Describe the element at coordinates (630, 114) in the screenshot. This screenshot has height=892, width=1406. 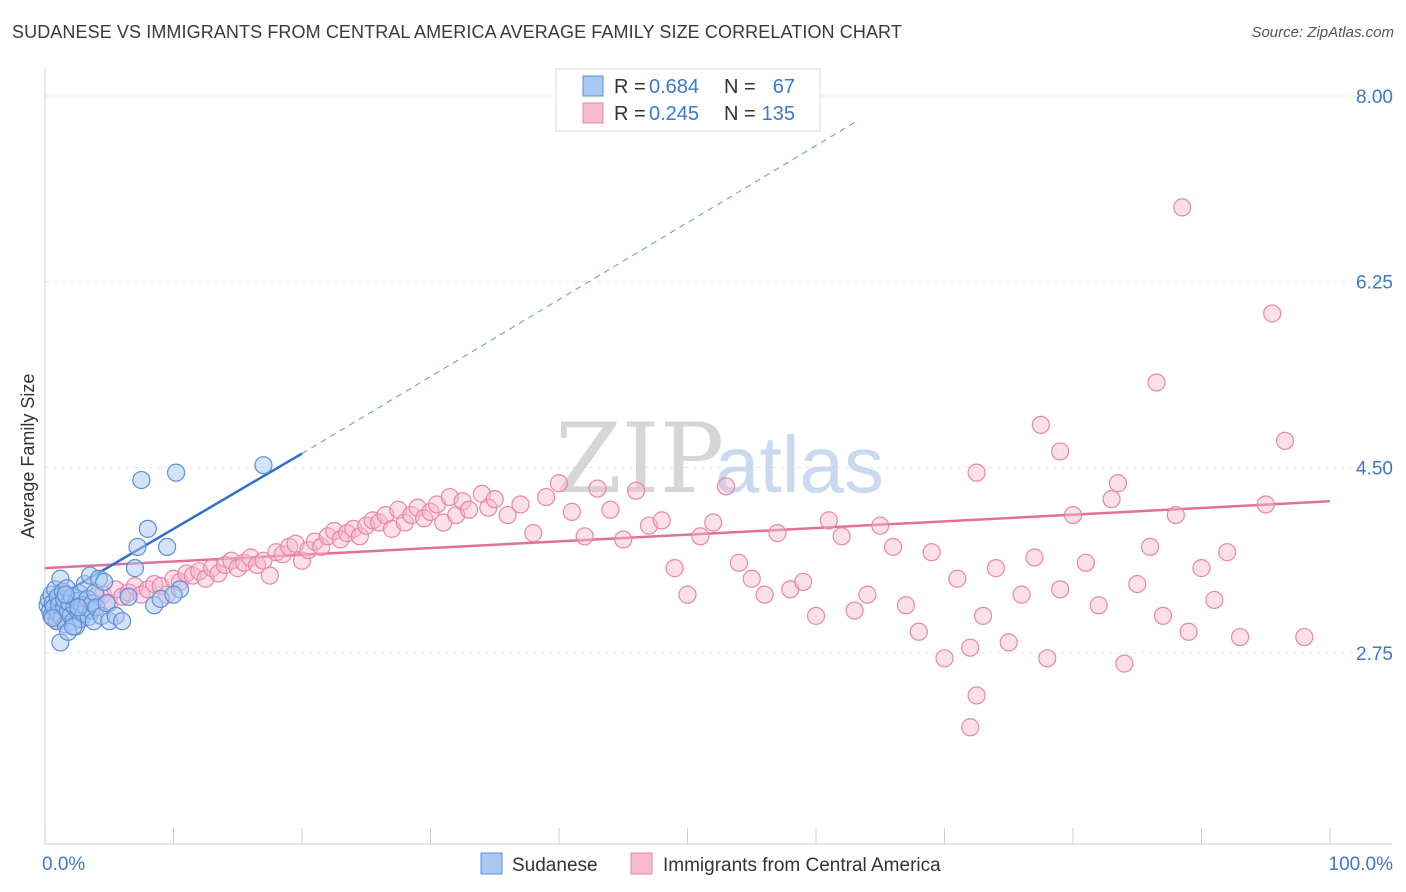
I see `stats-r-label-2: R =` at that location.